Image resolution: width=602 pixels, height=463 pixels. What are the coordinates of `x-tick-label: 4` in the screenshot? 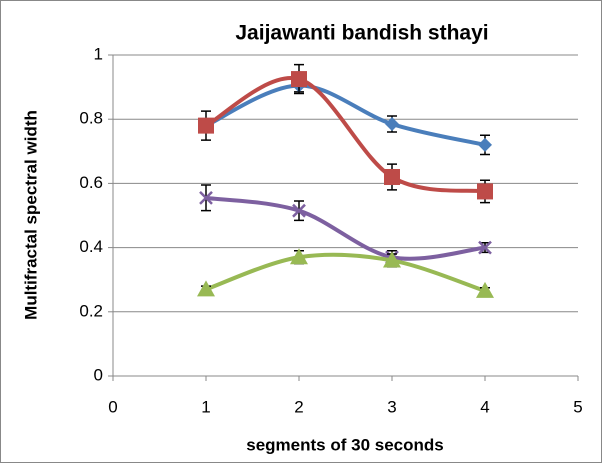 It's located at (484, 406).